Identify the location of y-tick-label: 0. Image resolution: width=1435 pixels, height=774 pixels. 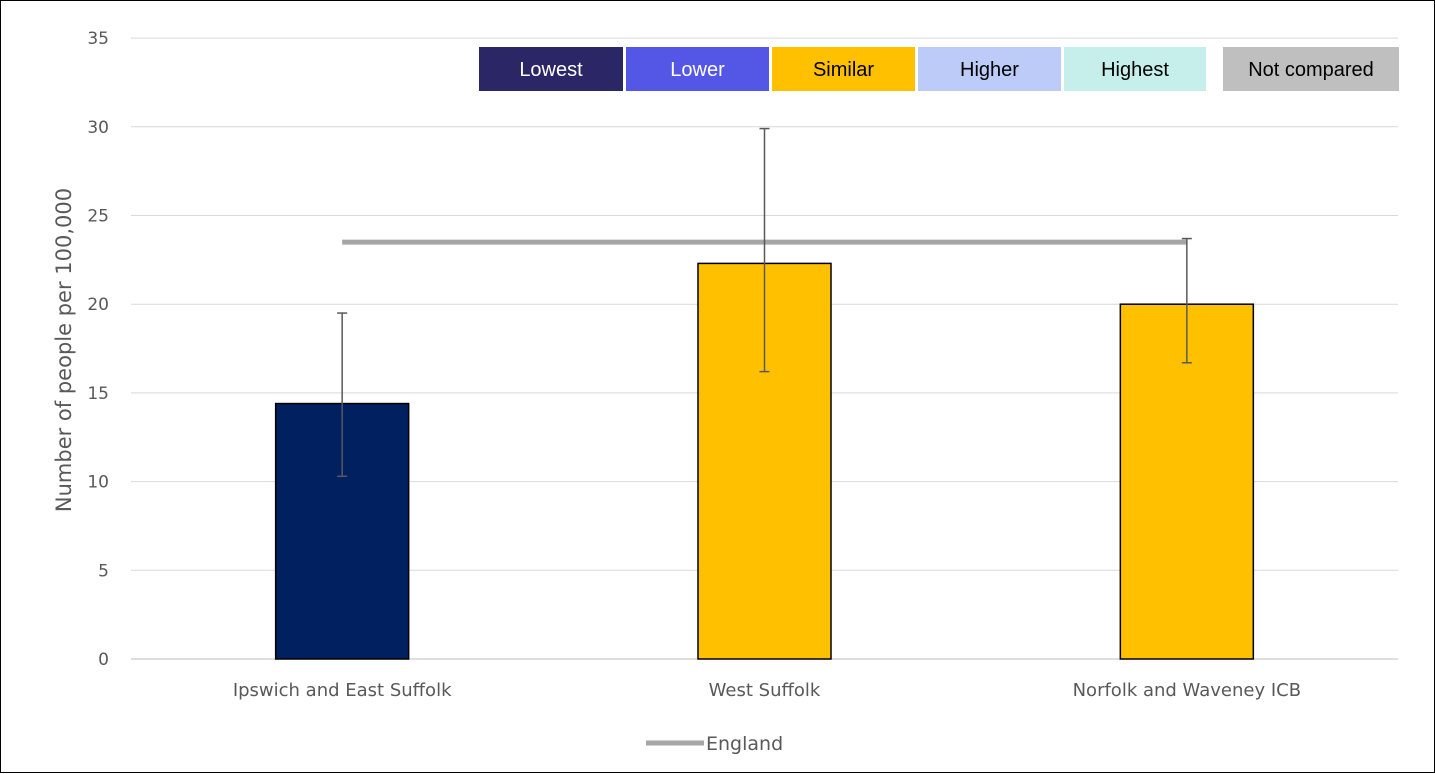
(103, 660).